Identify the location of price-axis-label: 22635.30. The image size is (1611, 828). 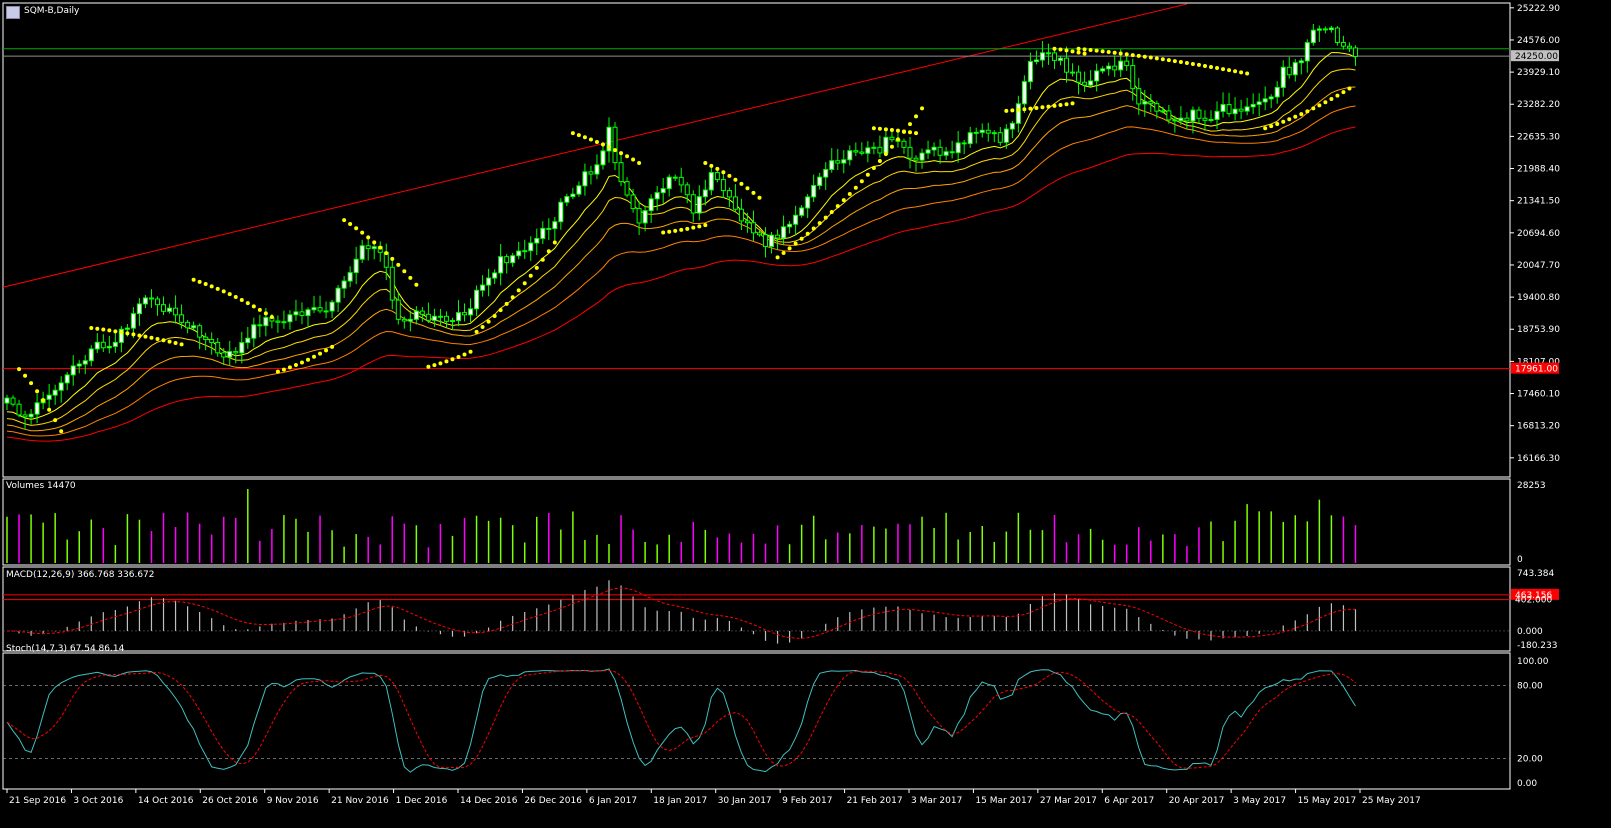
(1538, 137).